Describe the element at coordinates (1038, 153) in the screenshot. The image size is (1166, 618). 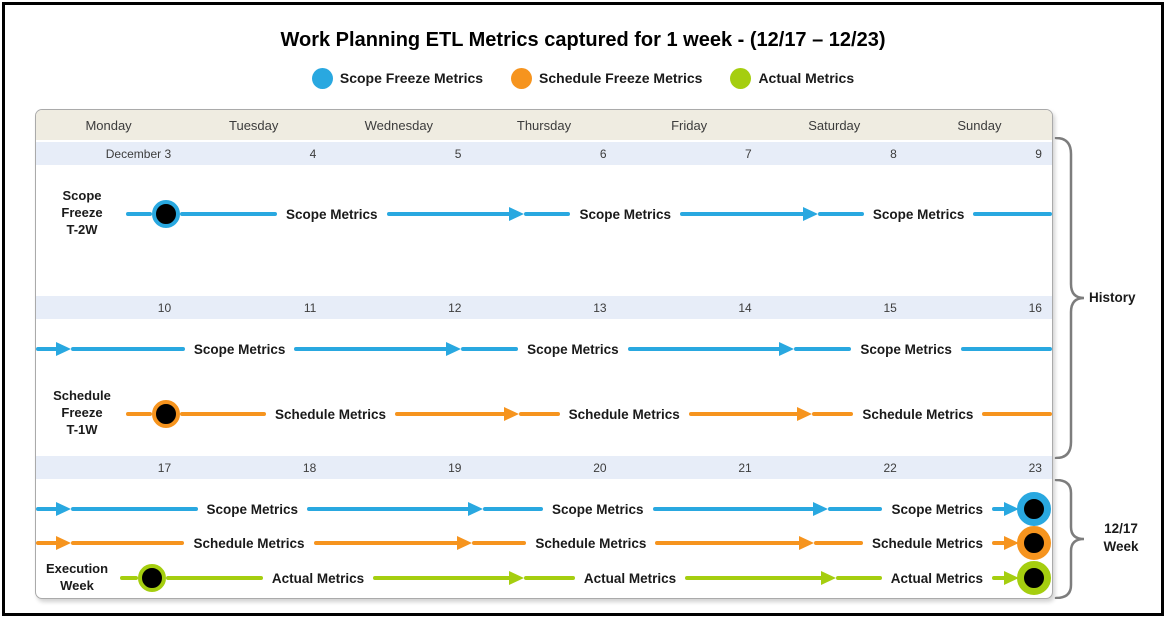
I see `date-cell: 9` at that location.